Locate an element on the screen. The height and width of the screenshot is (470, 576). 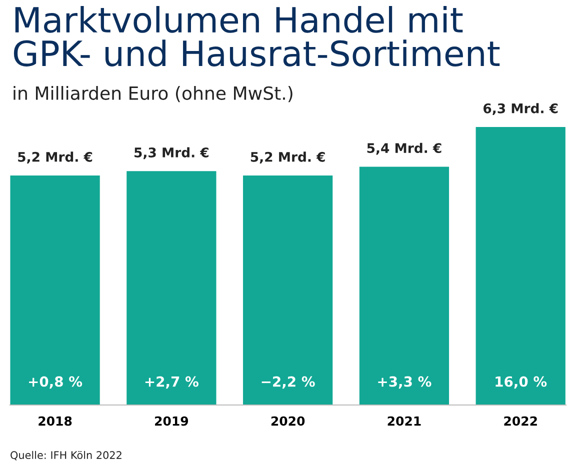
annotation: +3,3 % is located at coordinates (405, 382).